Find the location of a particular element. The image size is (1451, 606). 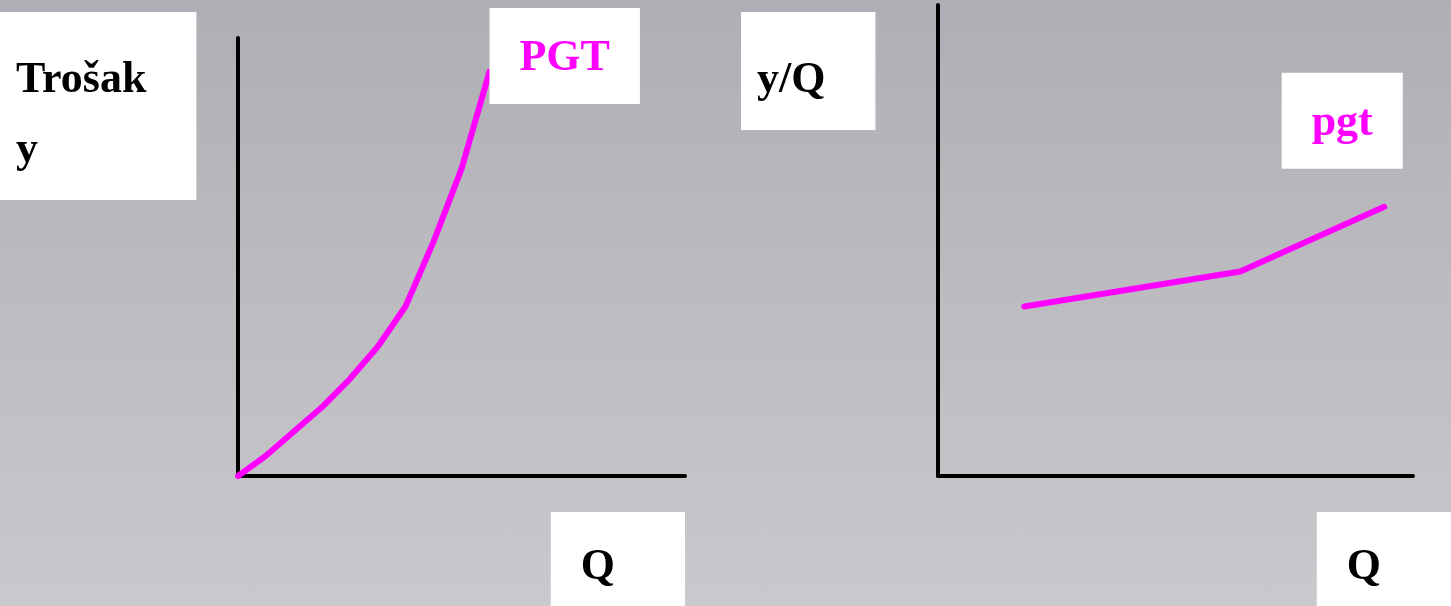

series-label: pgt is located at coordinates (1342, 121).